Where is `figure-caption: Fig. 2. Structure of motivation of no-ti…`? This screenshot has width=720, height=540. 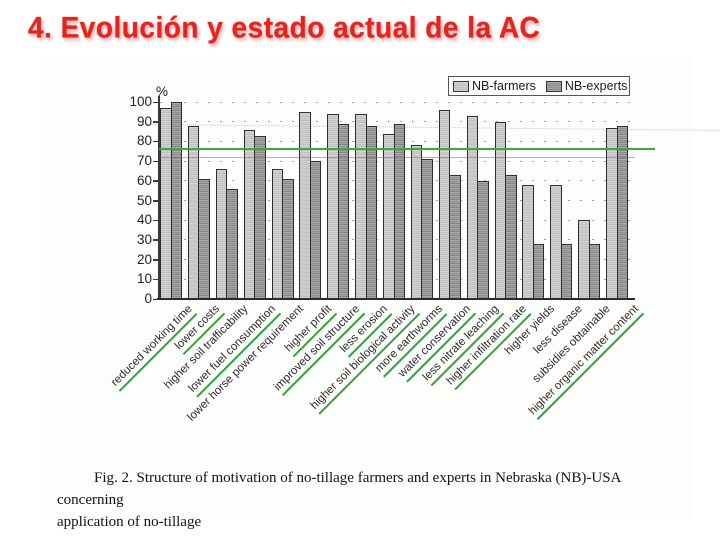 figure-caption: Fig. 2. Structure of motivation of no-ti… is located at coordinates (363, 500).